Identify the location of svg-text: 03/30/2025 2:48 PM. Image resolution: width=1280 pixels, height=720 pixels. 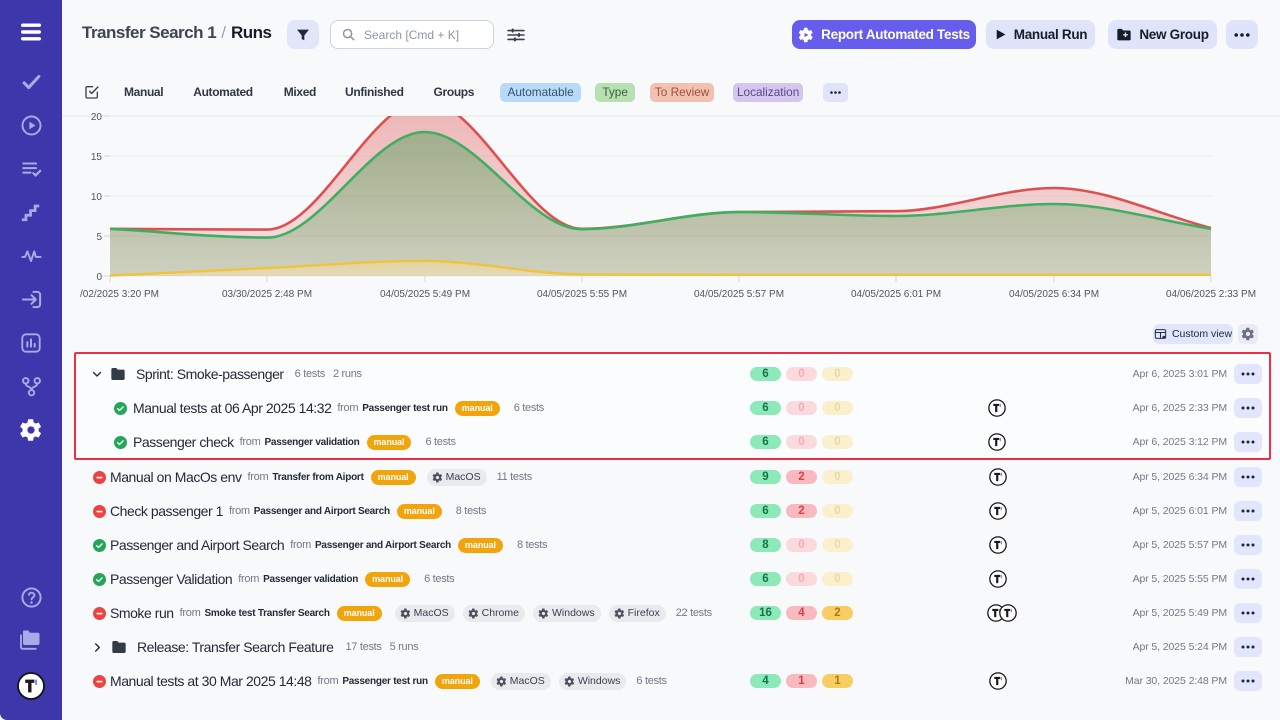
(267, 294).